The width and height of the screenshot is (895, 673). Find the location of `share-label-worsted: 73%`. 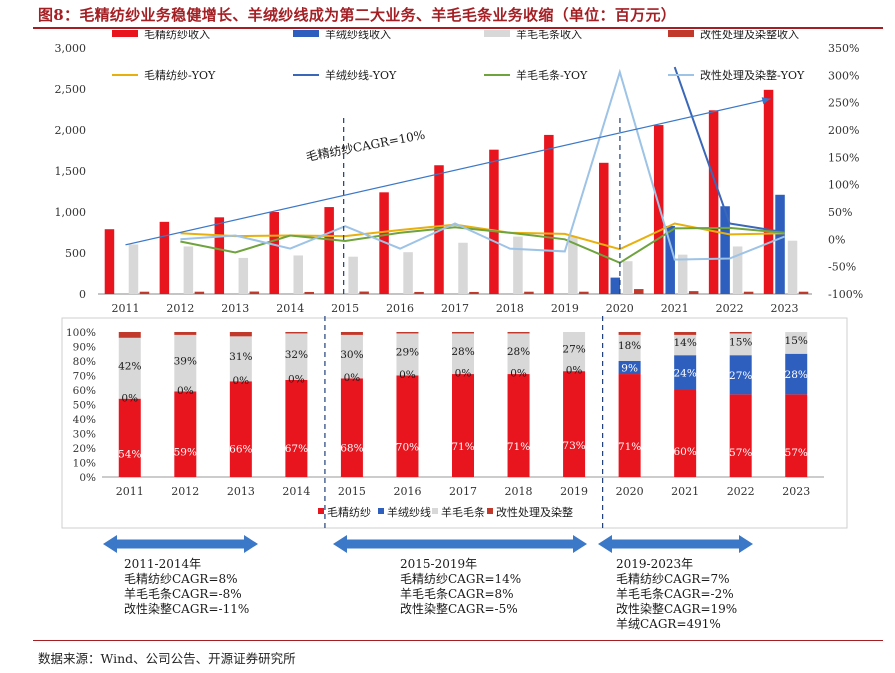

share-label-worsted: 73% is located at coordinates (573, 446).